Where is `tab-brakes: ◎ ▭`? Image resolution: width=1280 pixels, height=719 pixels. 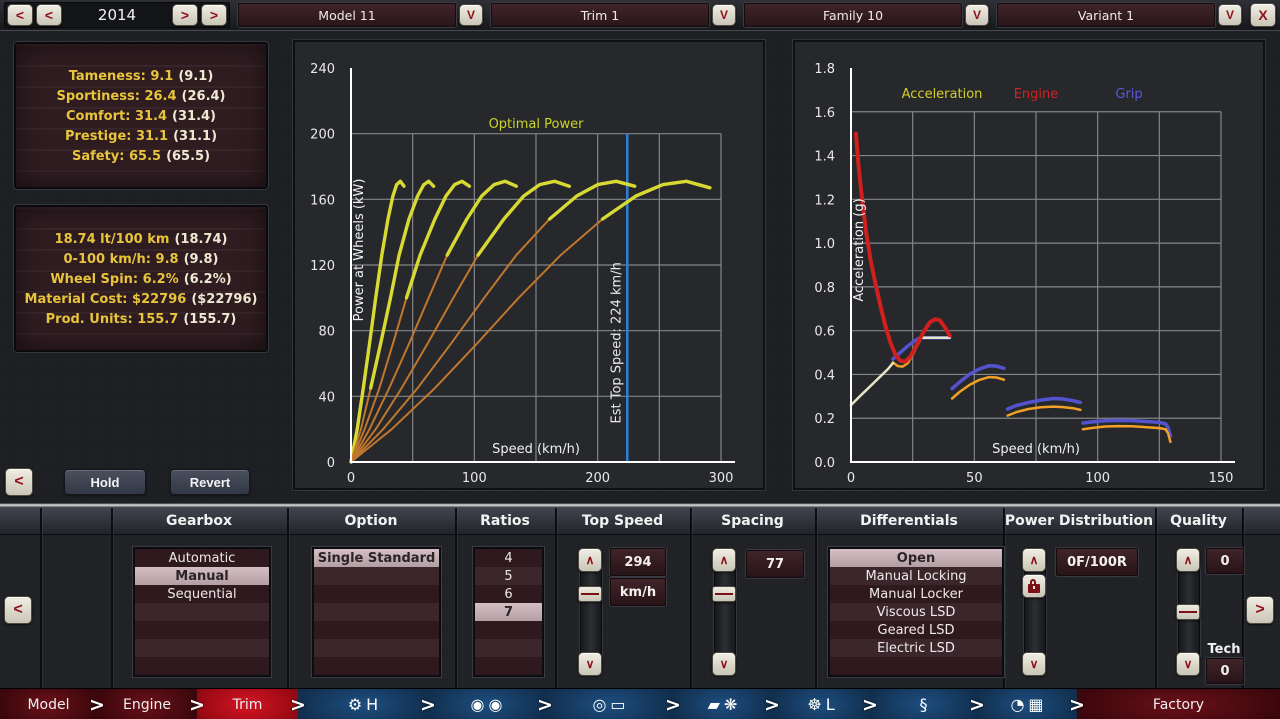
tab-brakes: ◎ ▭ is located at coordinates (609, 704).